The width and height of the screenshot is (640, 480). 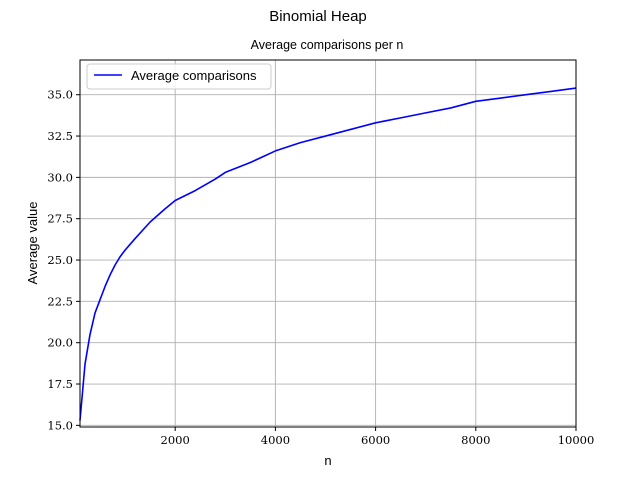 I want to click on y-axis-ticks: 15.0 17.5 20.0 22.5 25.0 27.5 30.0 32.5 35.0, so click(x=63, y=260).